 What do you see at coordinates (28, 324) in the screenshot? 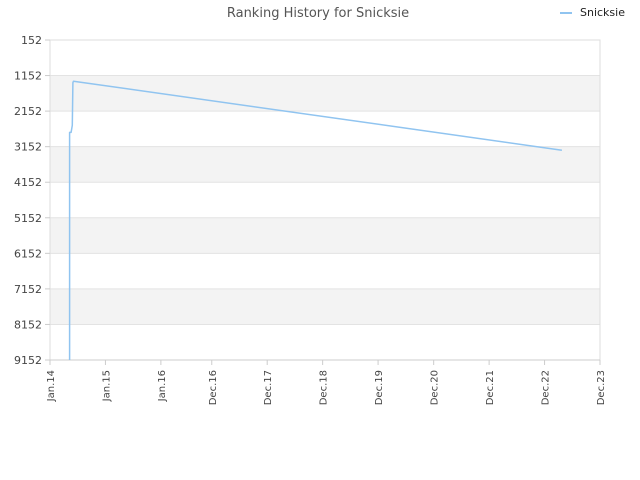
I see `y-tick-label: 8152` at bounding box center [28, 324].